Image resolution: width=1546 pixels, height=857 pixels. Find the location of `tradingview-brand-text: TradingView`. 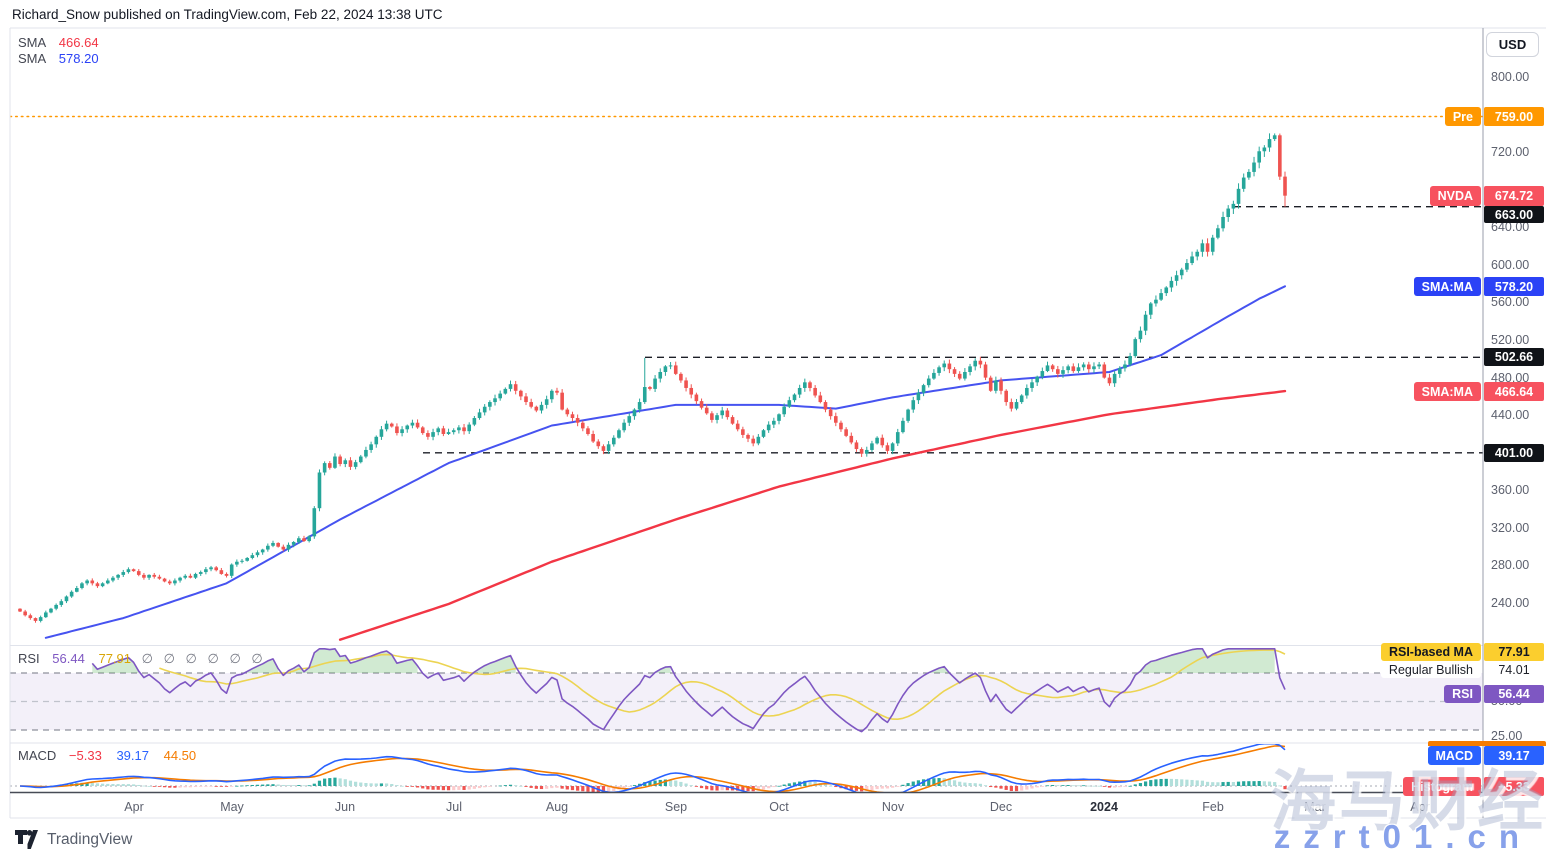

tradingview-brand-text: TradingView is located at coordinates (90, 839).